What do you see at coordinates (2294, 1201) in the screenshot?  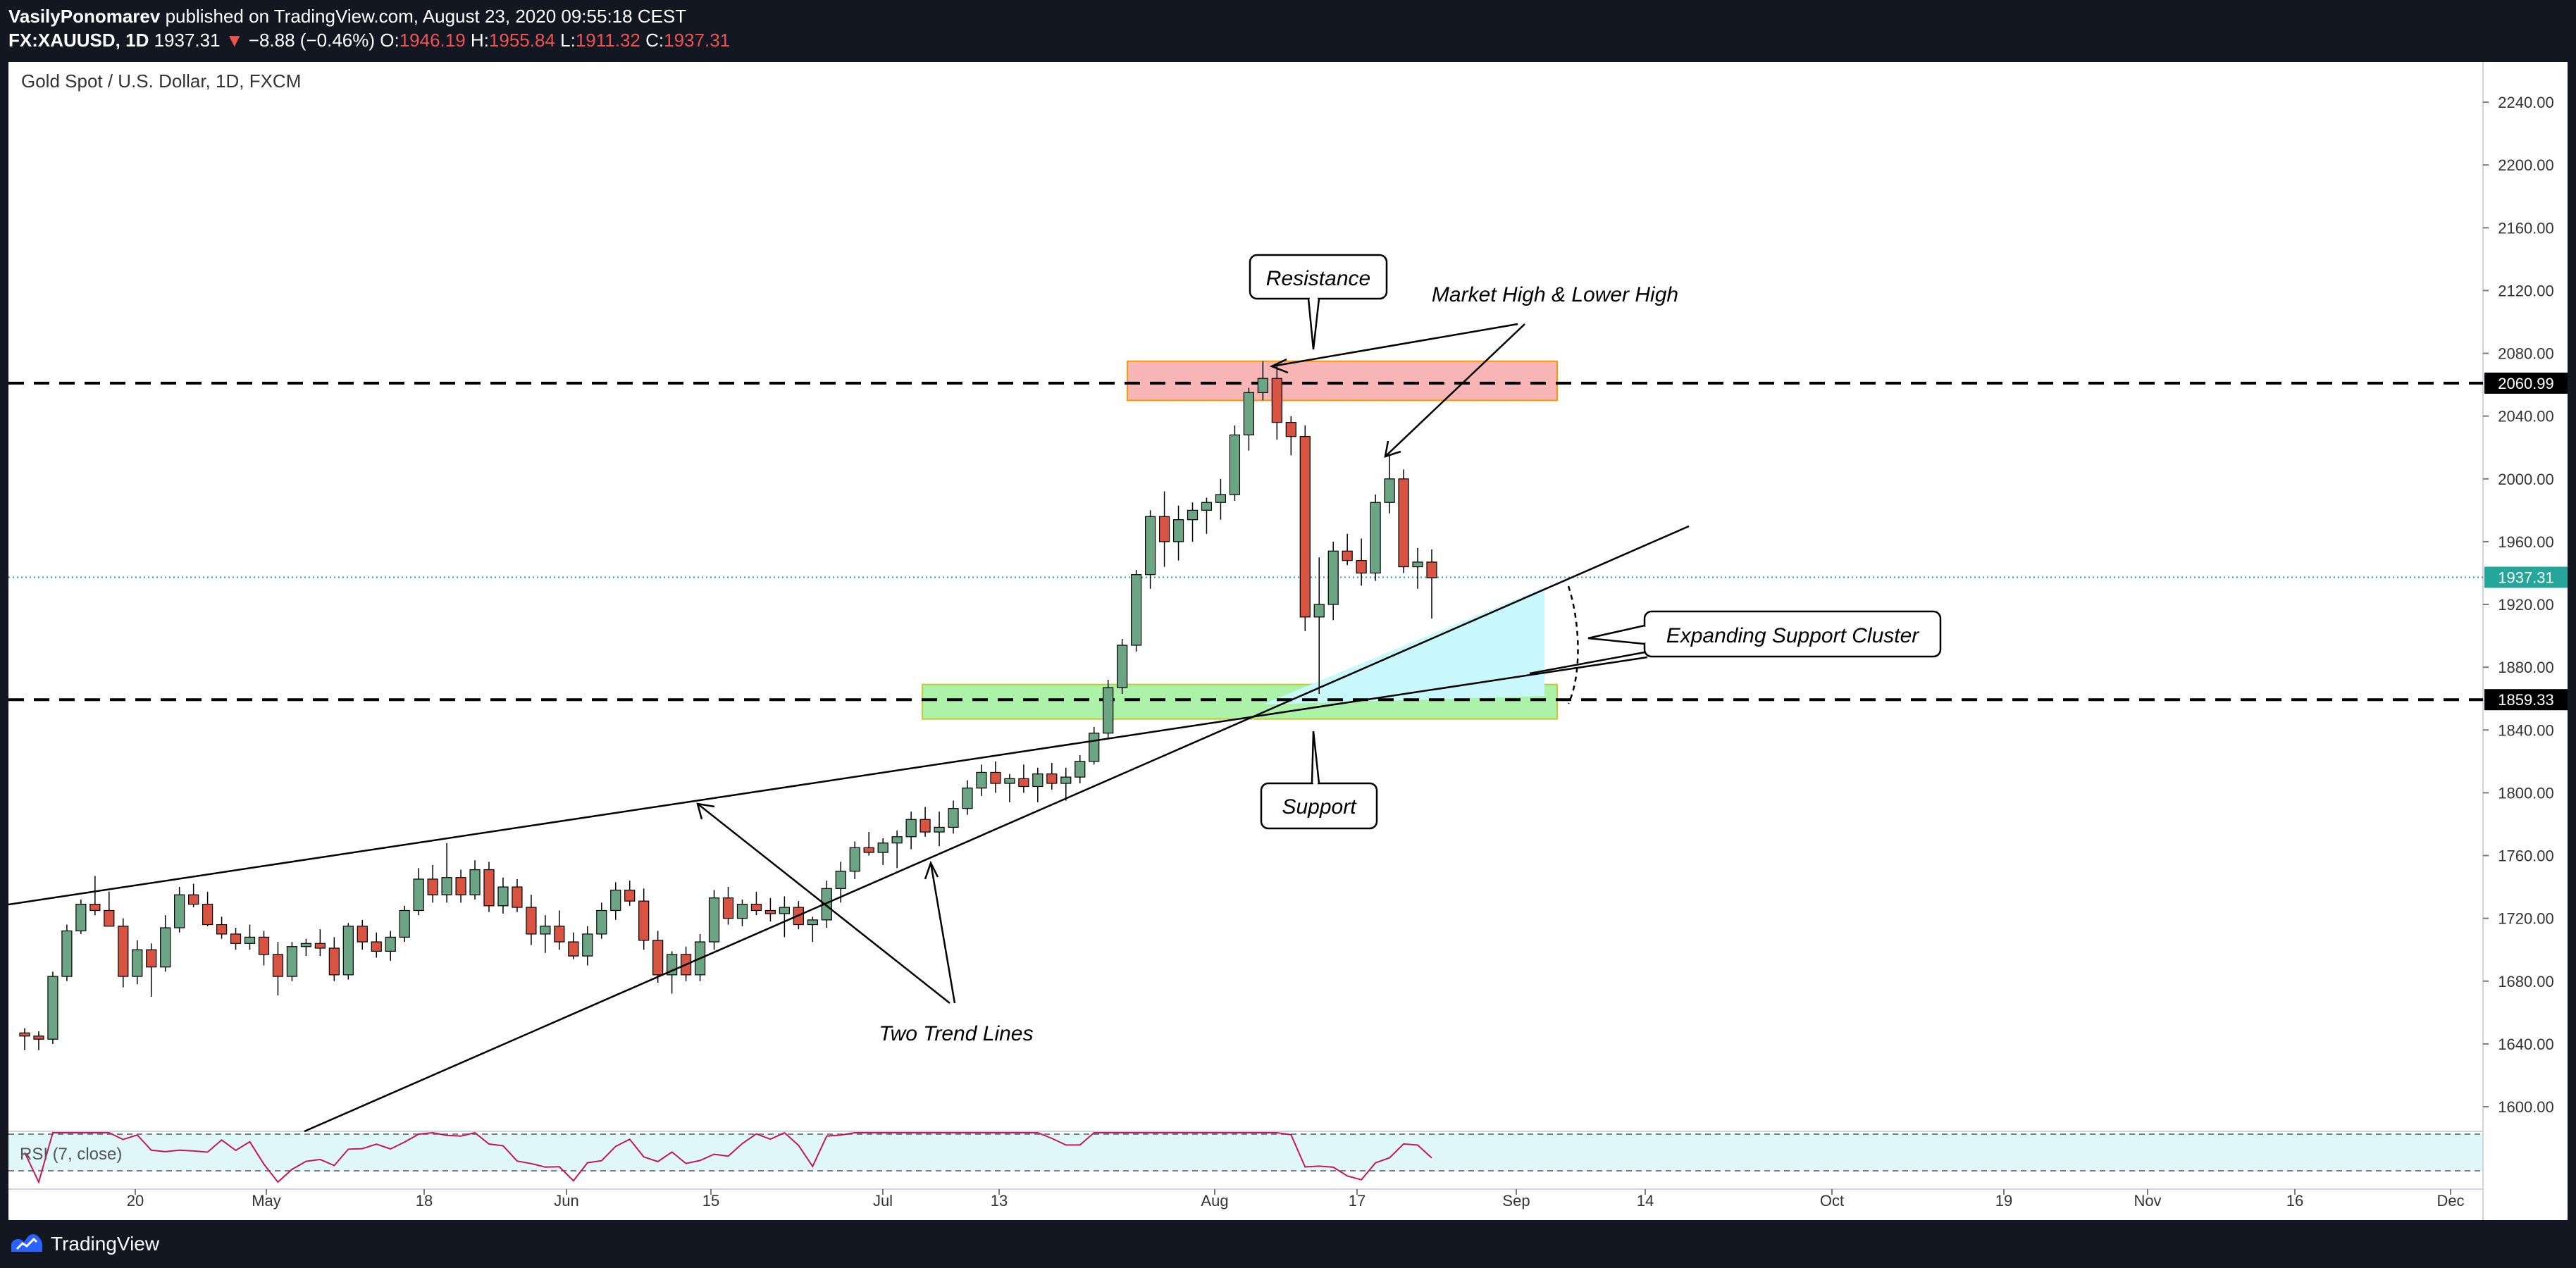 I see `time-tick-label: 16` at bounding box center [2294, 1201].